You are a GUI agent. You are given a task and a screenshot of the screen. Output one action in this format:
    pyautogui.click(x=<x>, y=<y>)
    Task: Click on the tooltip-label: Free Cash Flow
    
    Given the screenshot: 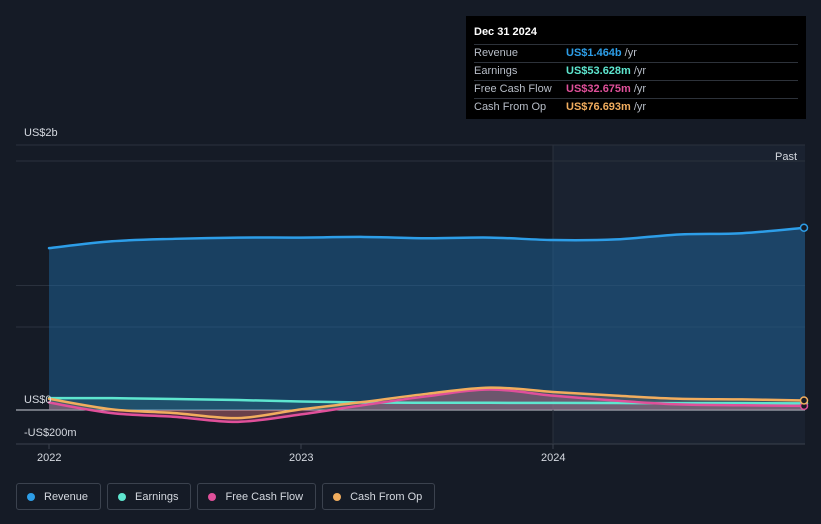 What is the action you would take?
    pyautogui.click(x=513, y=89)
    